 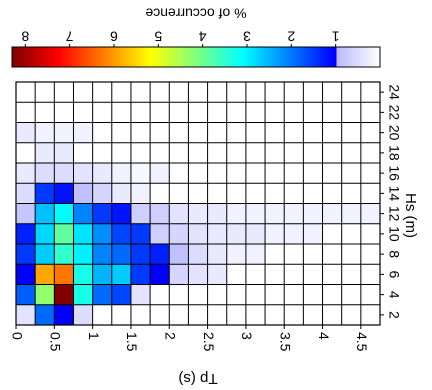 I want to click on tp-tick-label: 2, so click(x=394, y=315).